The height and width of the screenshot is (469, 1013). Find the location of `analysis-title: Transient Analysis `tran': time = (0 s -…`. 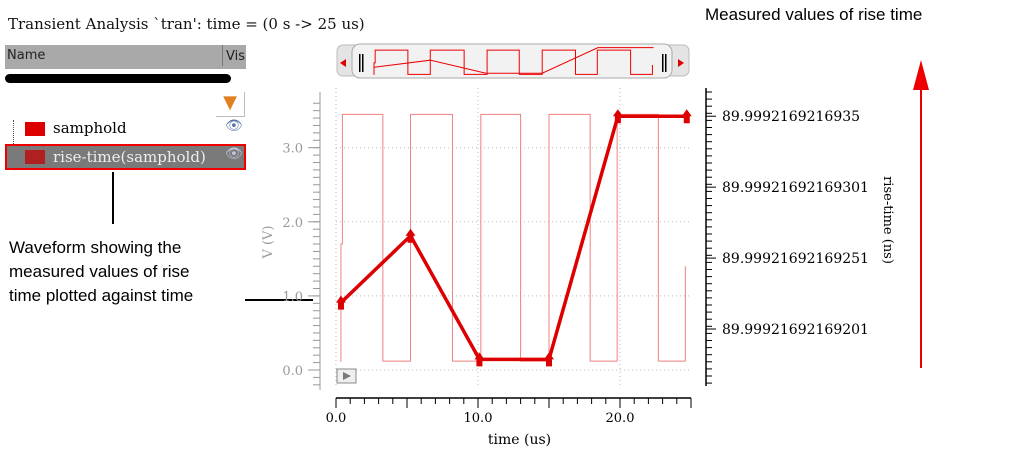

analysis-title: Transient Analysis `tran': time = (0 s -… is located at coordinates (186, 24).